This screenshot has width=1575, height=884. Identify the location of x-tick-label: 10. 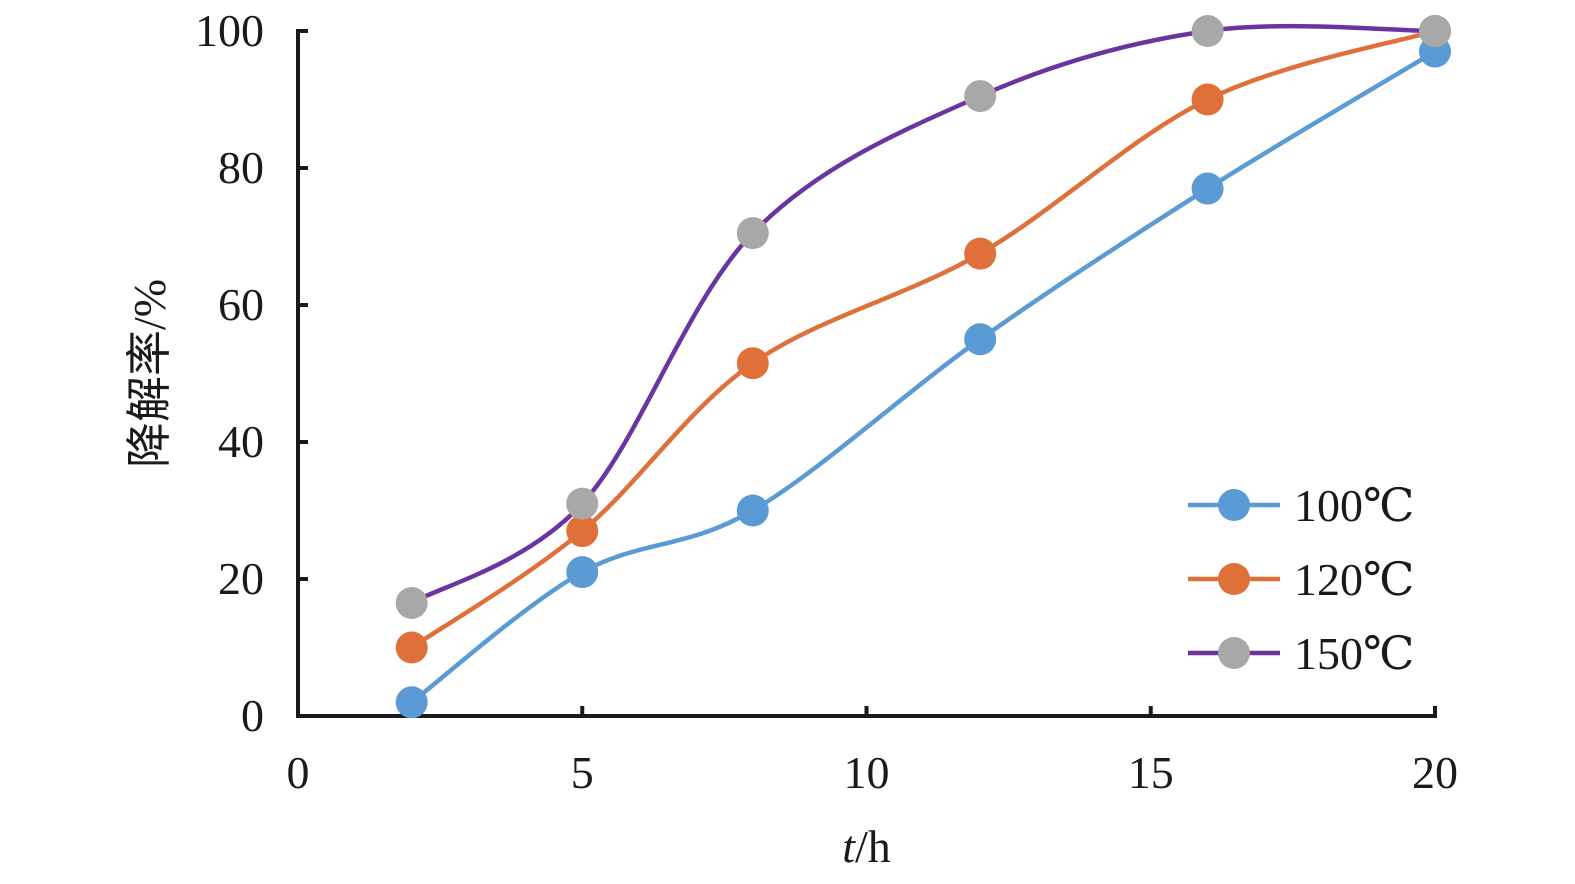
(867, 772).